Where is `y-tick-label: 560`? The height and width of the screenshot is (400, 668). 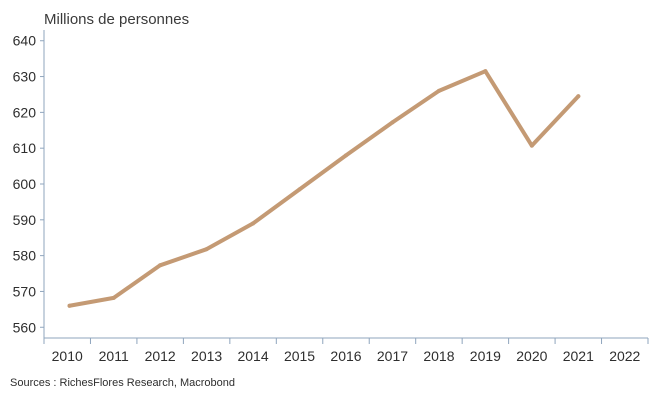 y-tick-label: 560 is located at coordinates (25, 327).